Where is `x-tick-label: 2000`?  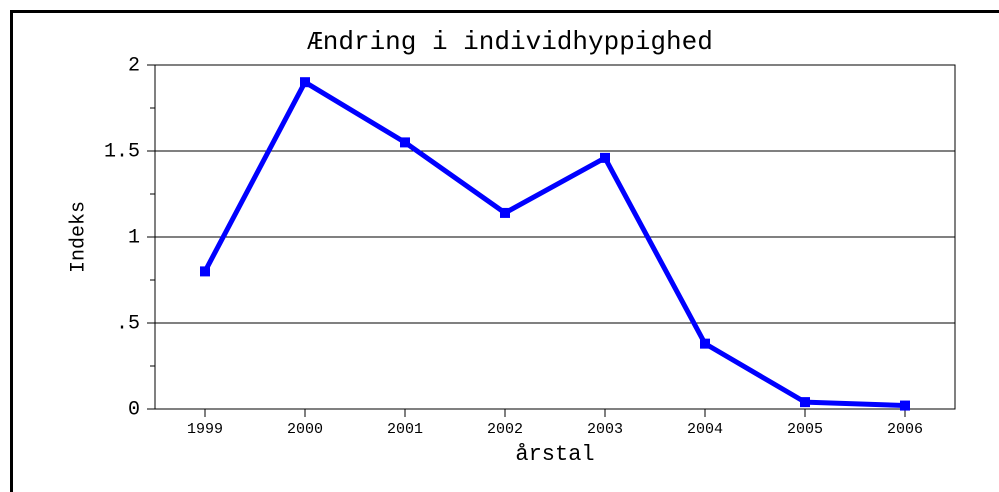 x-tick-label: 2000 is located at coordinates (305, 429).